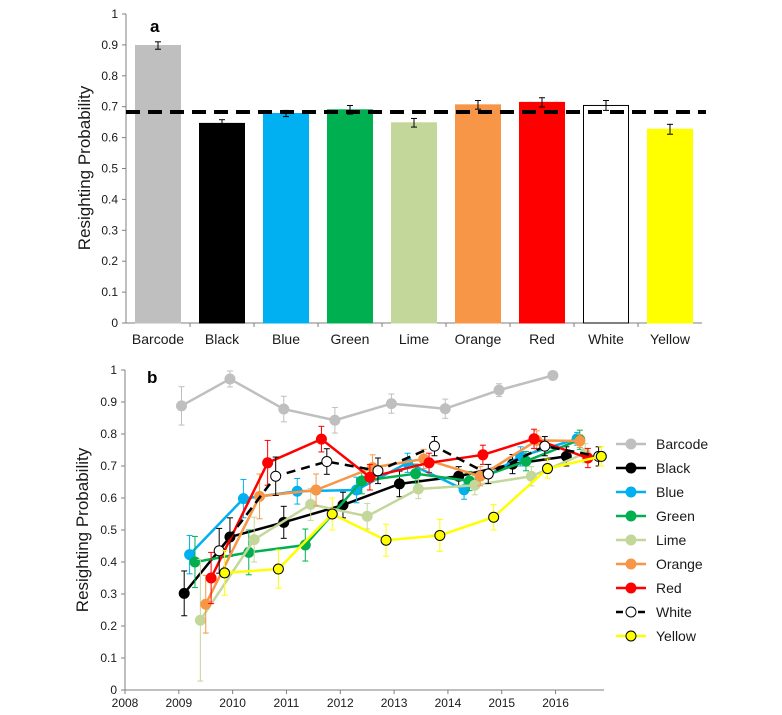  Describe the element at coordinates (670, 492) in the screenshot. I see `legend-label: Blue` at that location.